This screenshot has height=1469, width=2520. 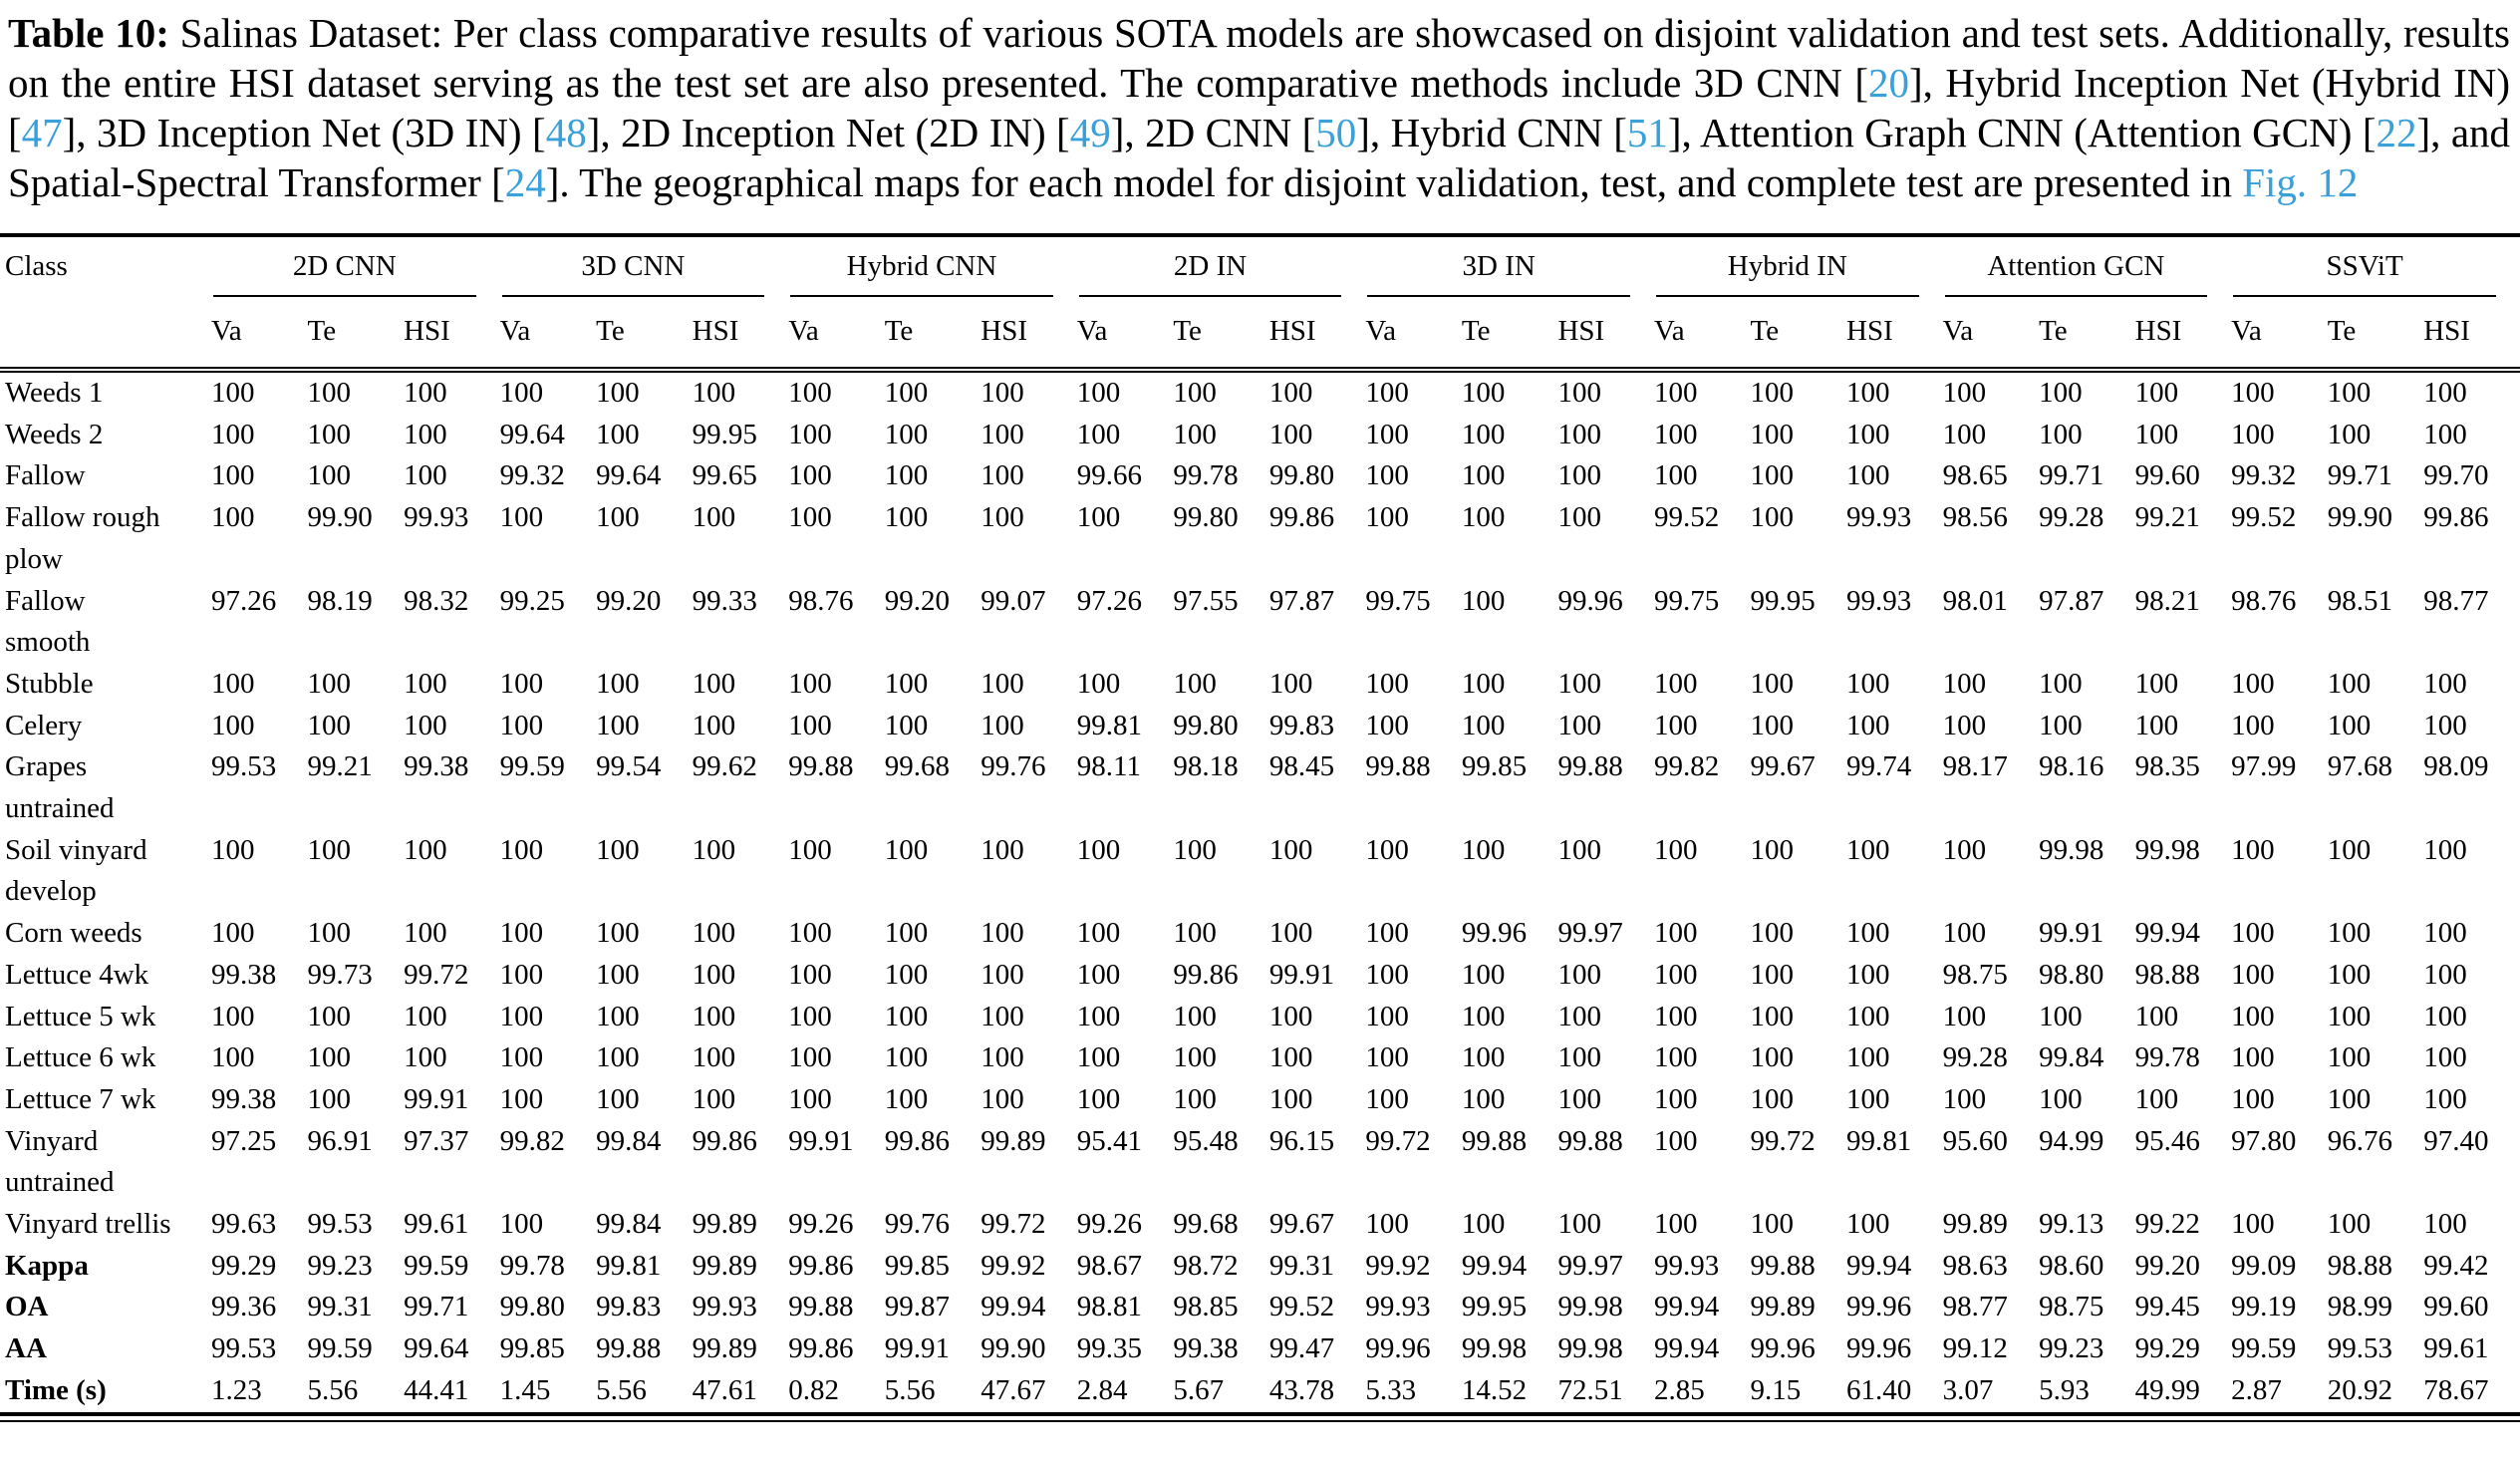 I want to click on model-group-header: 3D CNN, so click(x=644, y=266).